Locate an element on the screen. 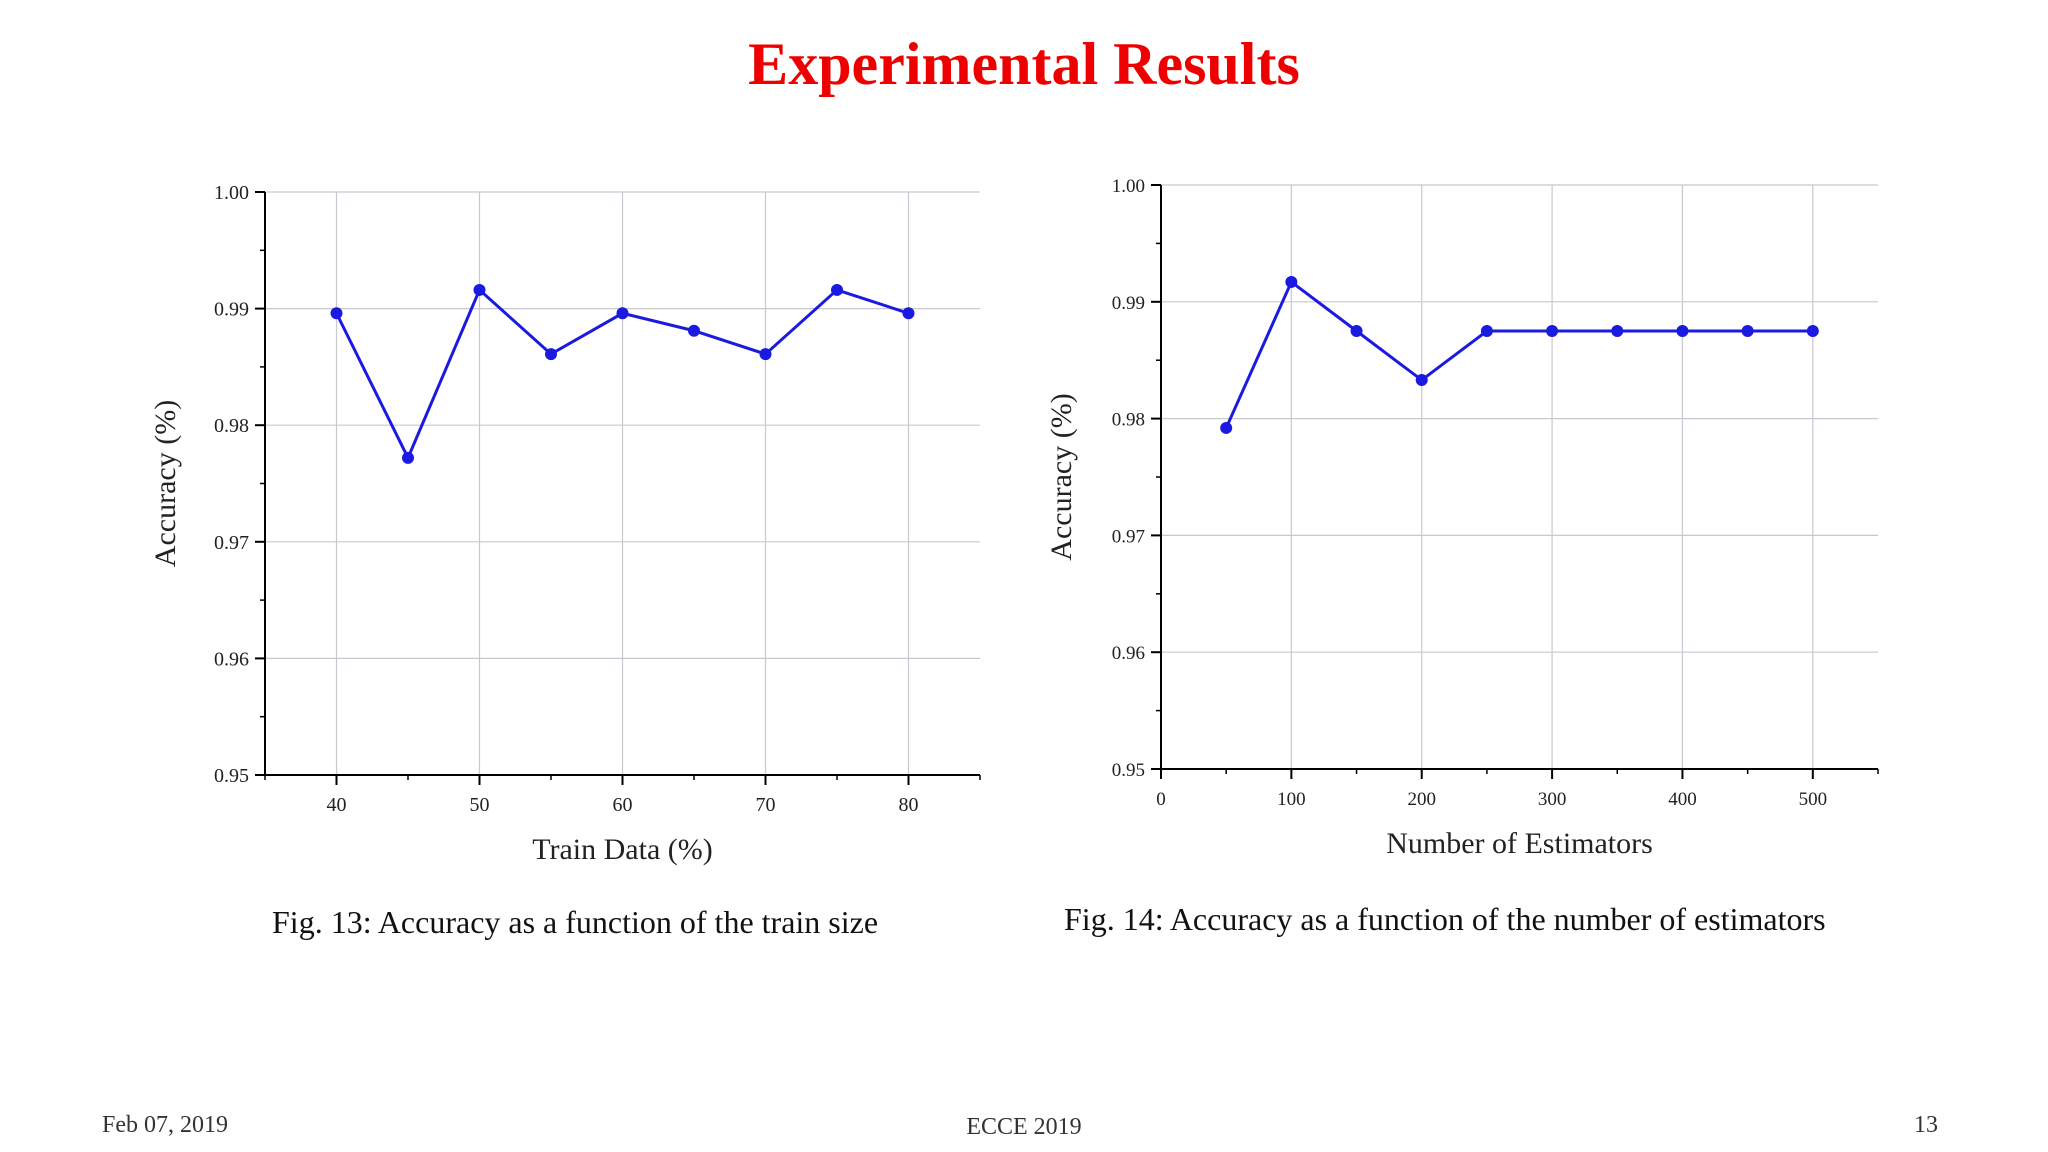 This screenshot has width=2048, height=1152. footer-page-number: 13 is located at coordinates (1926, 1125).